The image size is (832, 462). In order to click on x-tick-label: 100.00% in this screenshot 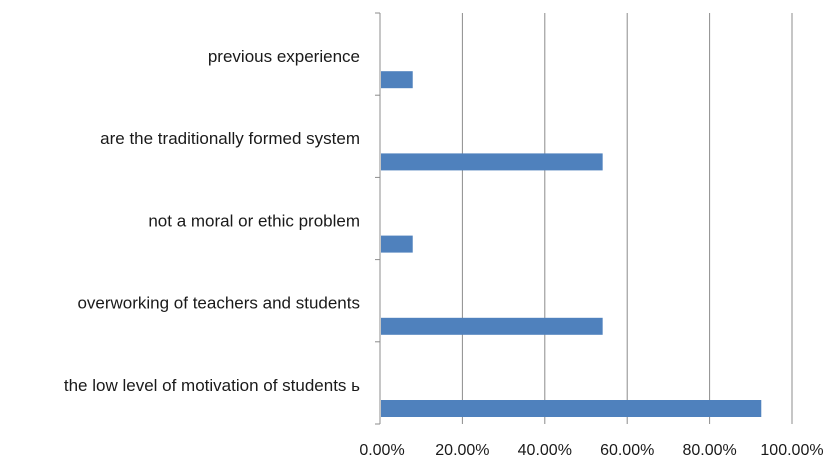, I will do `click(791, 450)`.